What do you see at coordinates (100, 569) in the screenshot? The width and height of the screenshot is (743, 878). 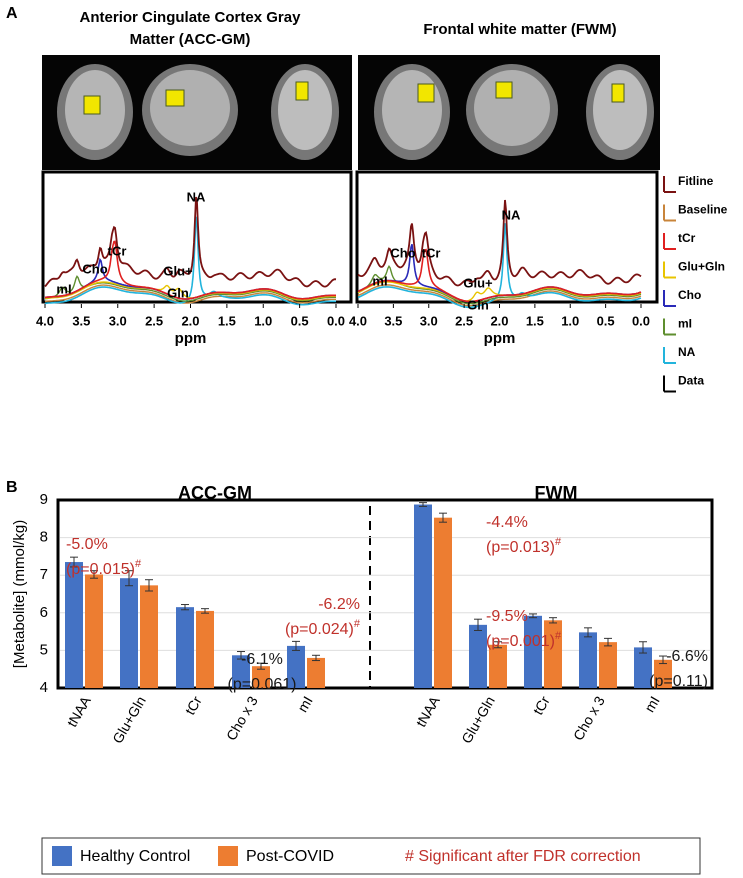 I see `annotation-text: (p=0.015)` at bounding box center [100, 569].